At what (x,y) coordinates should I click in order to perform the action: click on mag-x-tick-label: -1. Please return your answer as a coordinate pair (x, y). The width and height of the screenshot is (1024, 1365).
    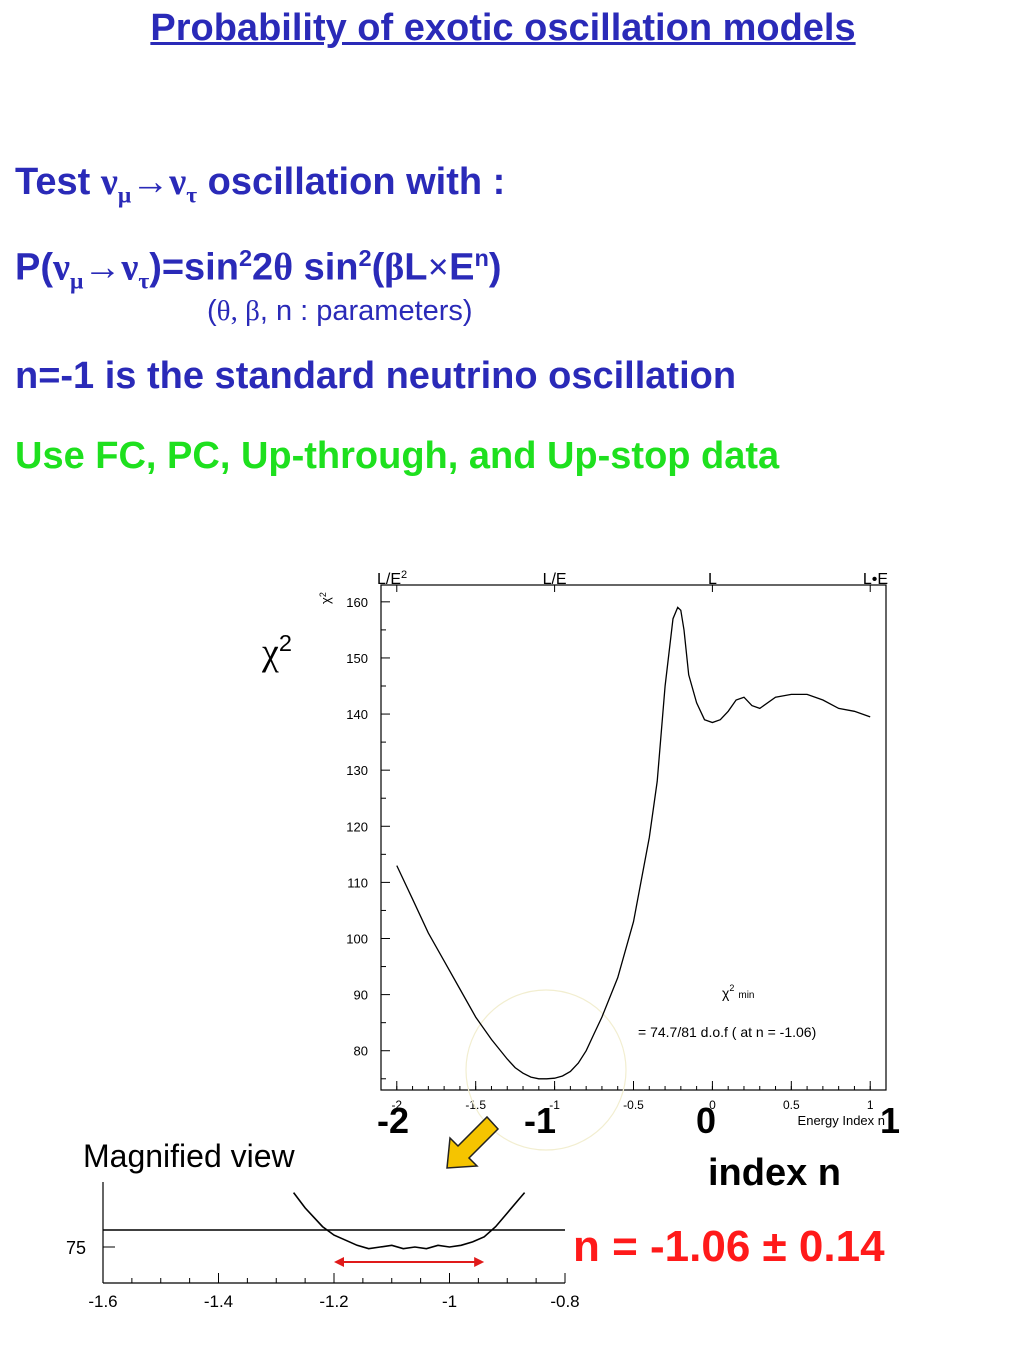
    Looking at the image, I should click on (449, 1301).